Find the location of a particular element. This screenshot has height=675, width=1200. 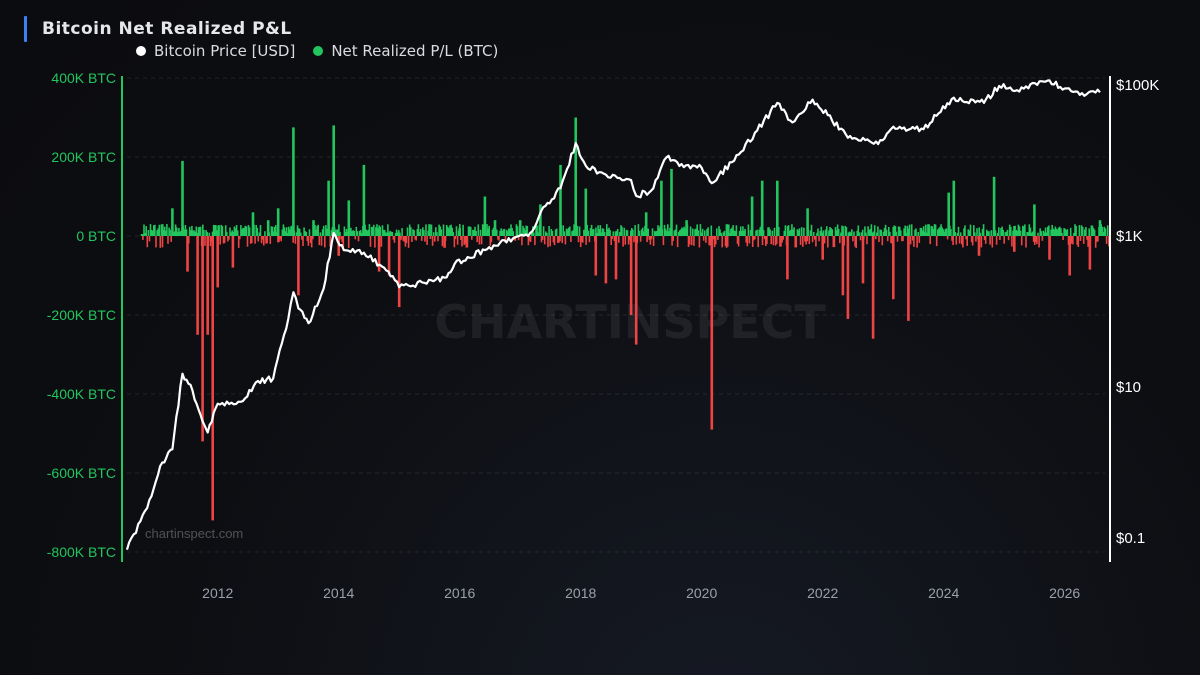

left-tick-label: -200K BTC is located at coordinates (81, 315).